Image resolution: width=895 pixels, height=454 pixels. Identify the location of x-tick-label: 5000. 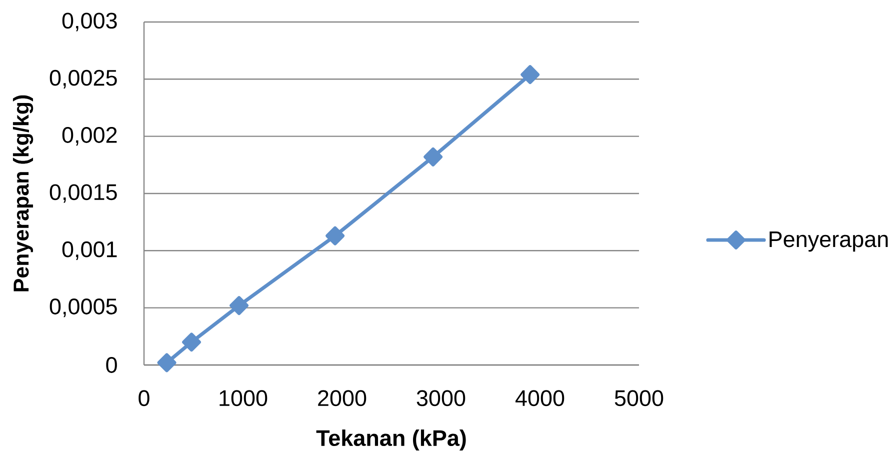
(639, 398).